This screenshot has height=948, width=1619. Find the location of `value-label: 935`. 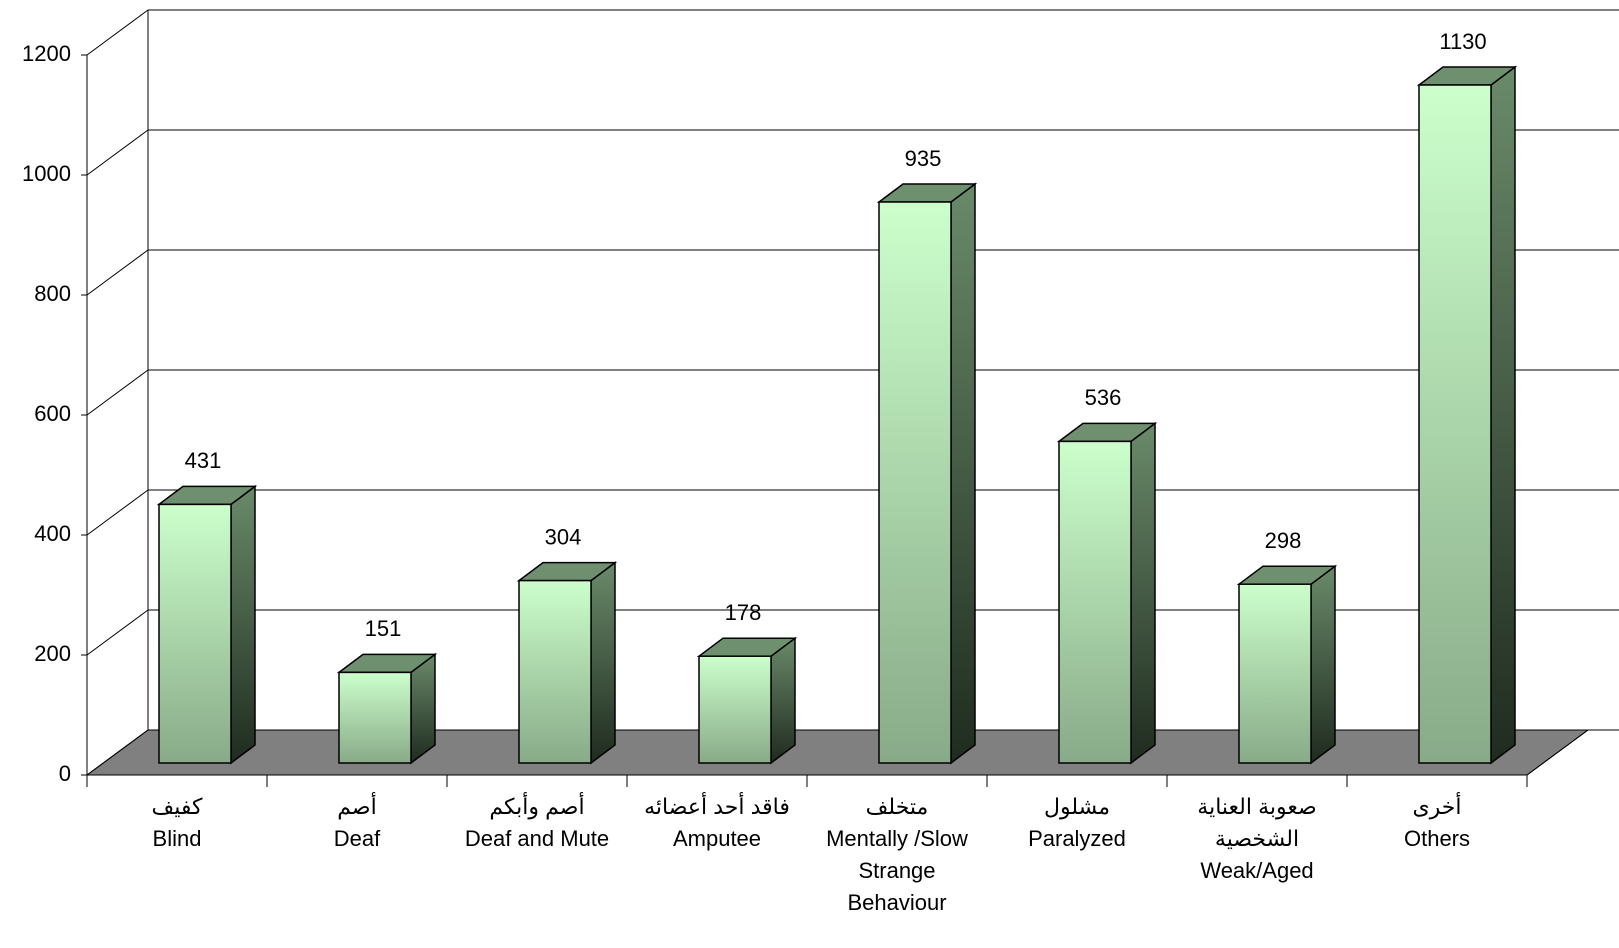

value-label: 935 is located at coordinates (923, 158).